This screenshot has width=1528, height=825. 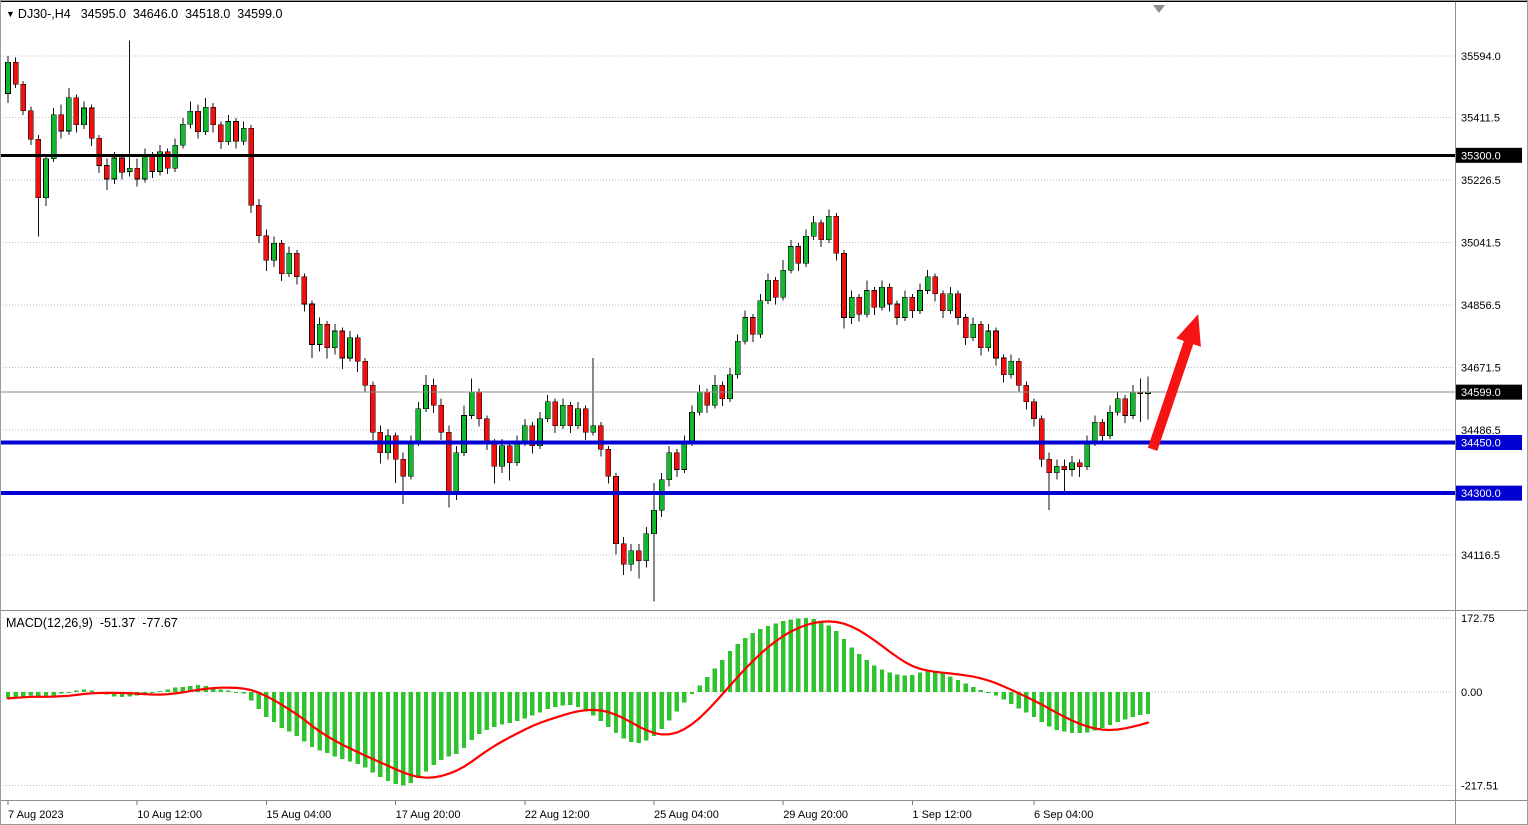 What do you see at coordinates (1481, 57) in the screenshot?
I see `price-axis-tick: 35594.0` at bounding box center [1481, 57].